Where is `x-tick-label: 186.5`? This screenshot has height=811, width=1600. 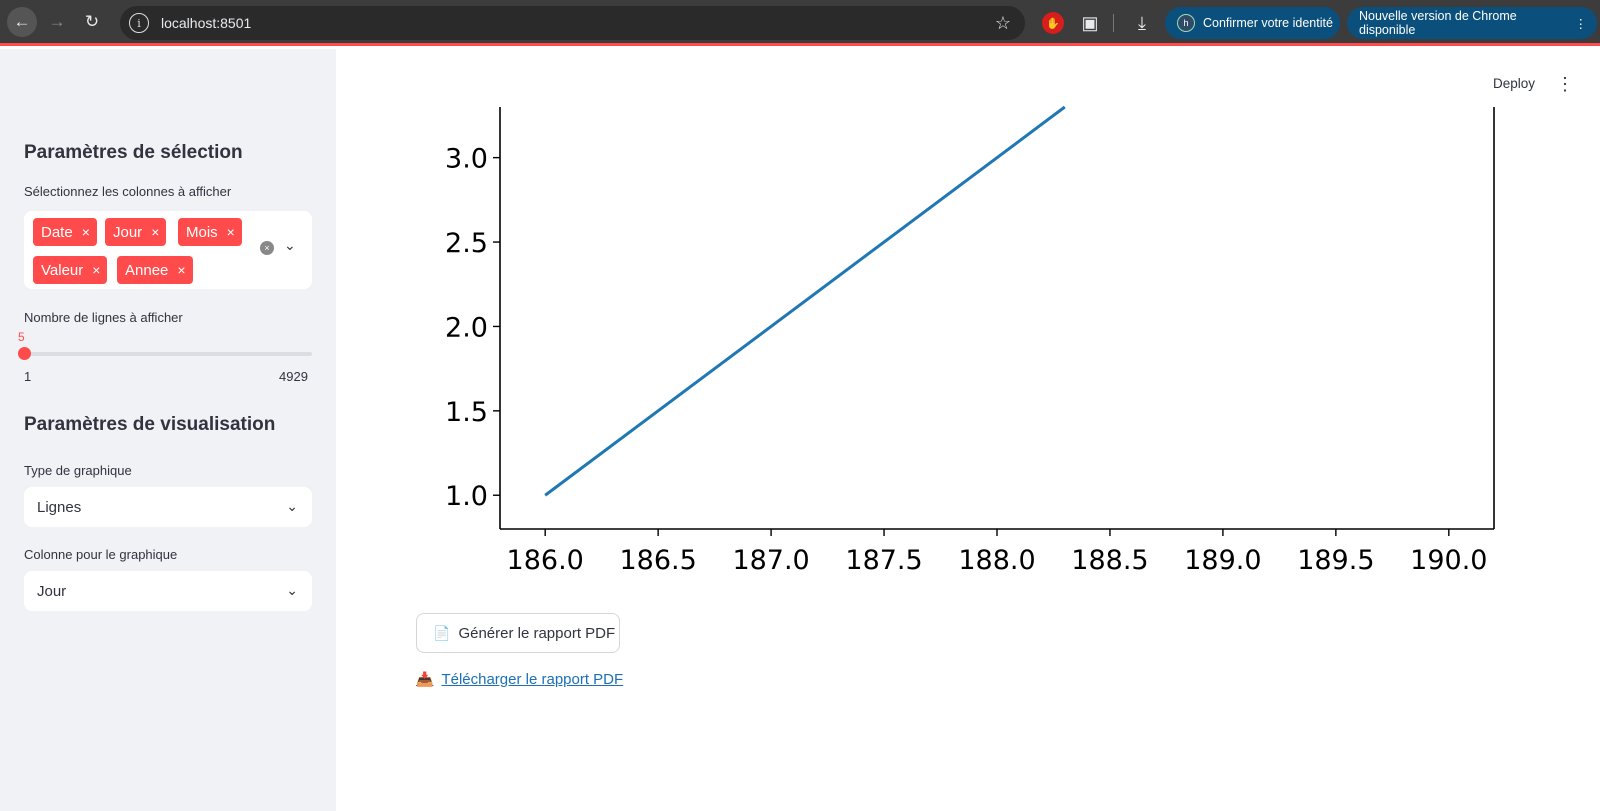
x-tick-label: 186.5 is located at coordinates (657, 560).